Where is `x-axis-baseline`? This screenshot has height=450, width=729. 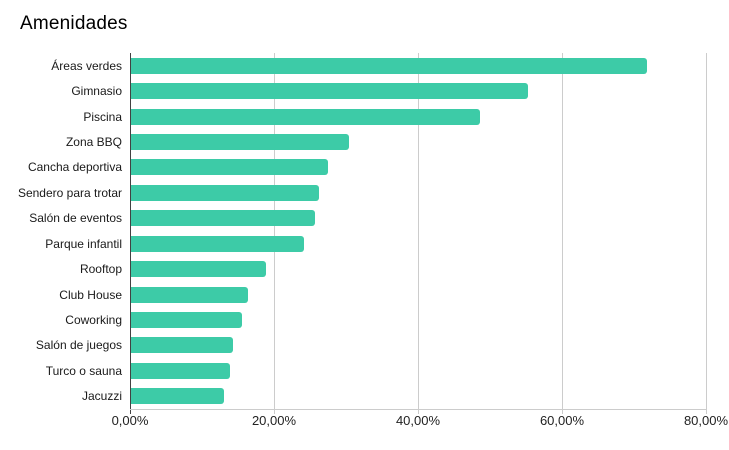 x-axis-baseline is located at coordinates (418, 409).